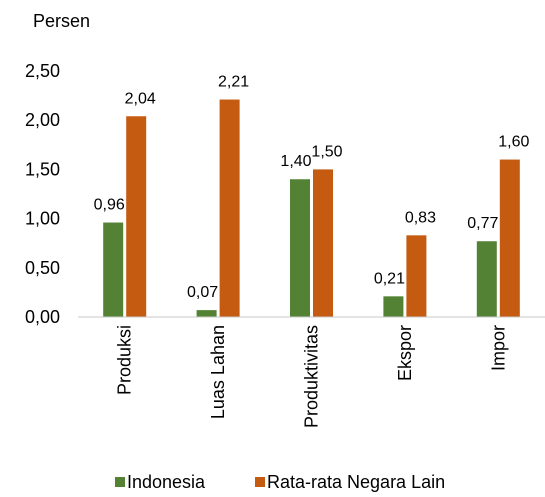 The height and width of the screenshot is (497, 545). Describe the element at coordinates (389, 278) in the screenshot. I see `value-label: 0,21` at that location.